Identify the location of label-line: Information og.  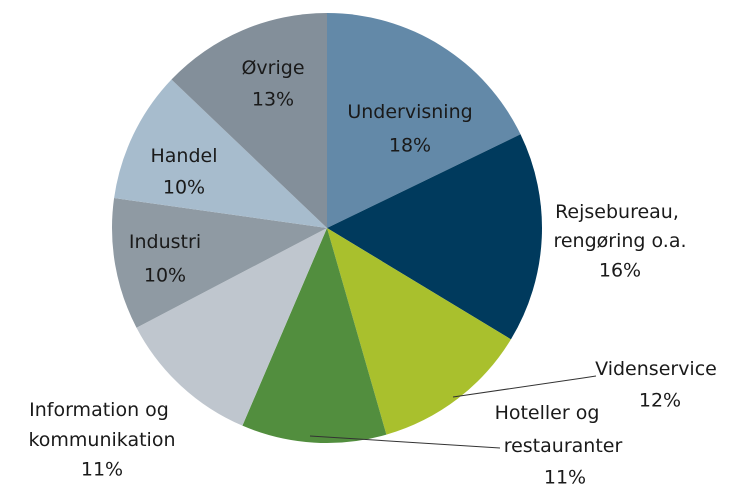
(102, 410).